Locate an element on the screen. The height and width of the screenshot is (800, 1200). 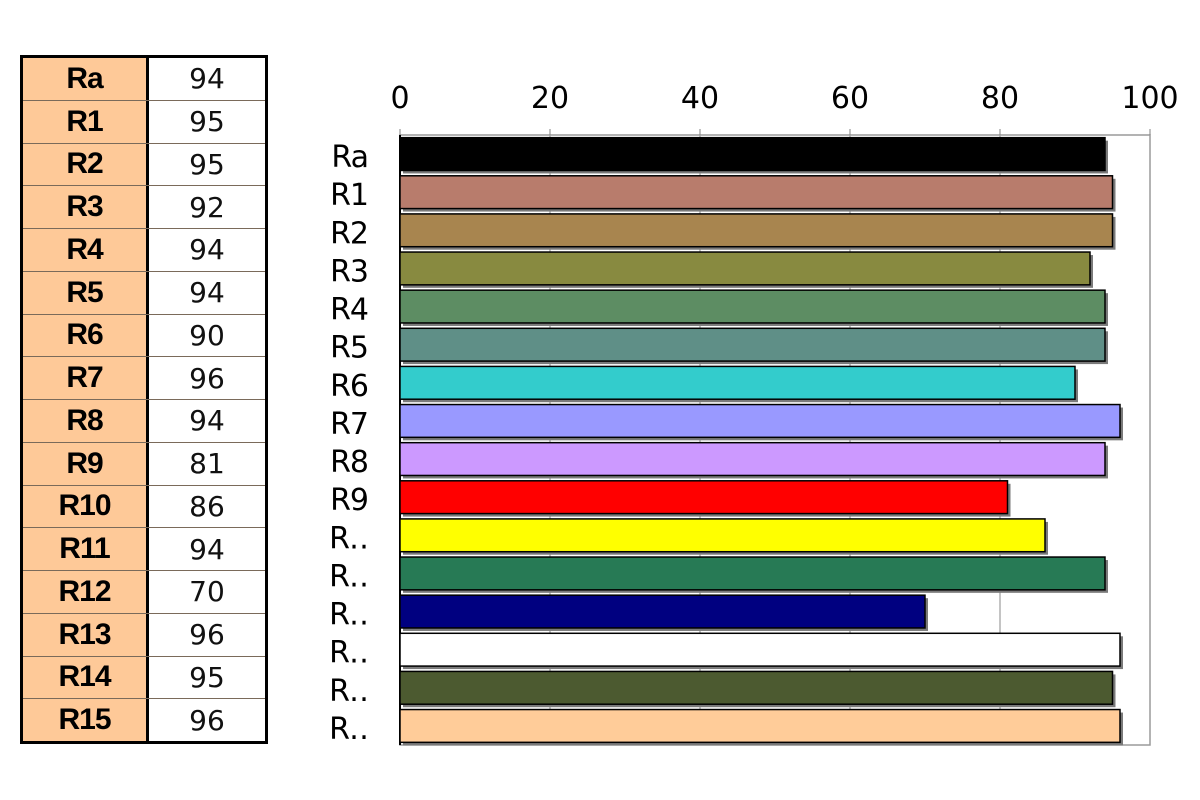
table-row: R15 96 is located at coordinates (144, 720).